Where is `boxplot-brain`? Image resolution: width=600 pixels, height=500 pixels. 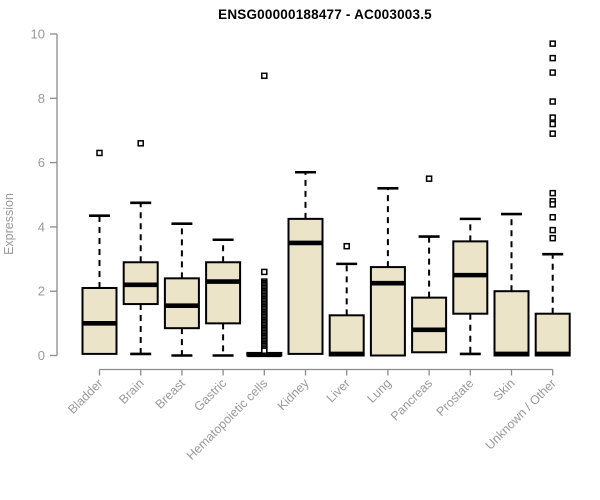
boxplot-brain is located at coordinates (140, 248).